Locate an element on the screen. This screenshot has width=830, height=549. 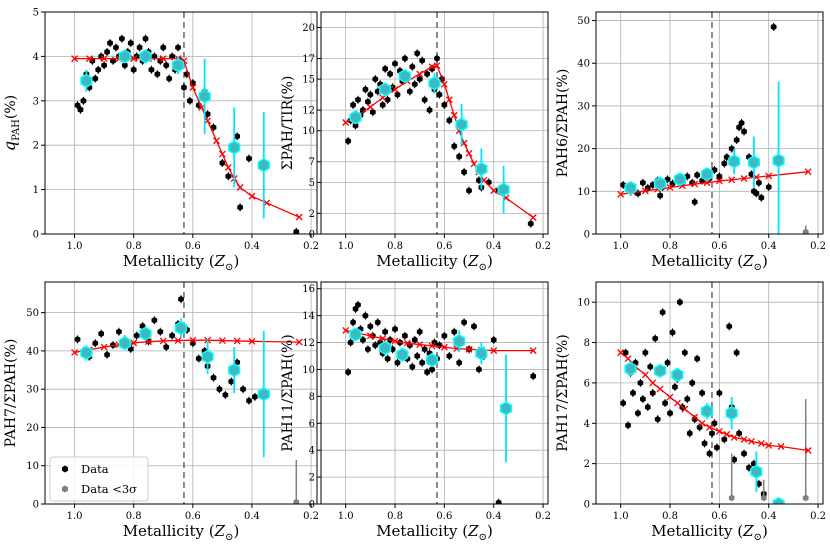
limit-point is located at coordinates (731, 498).